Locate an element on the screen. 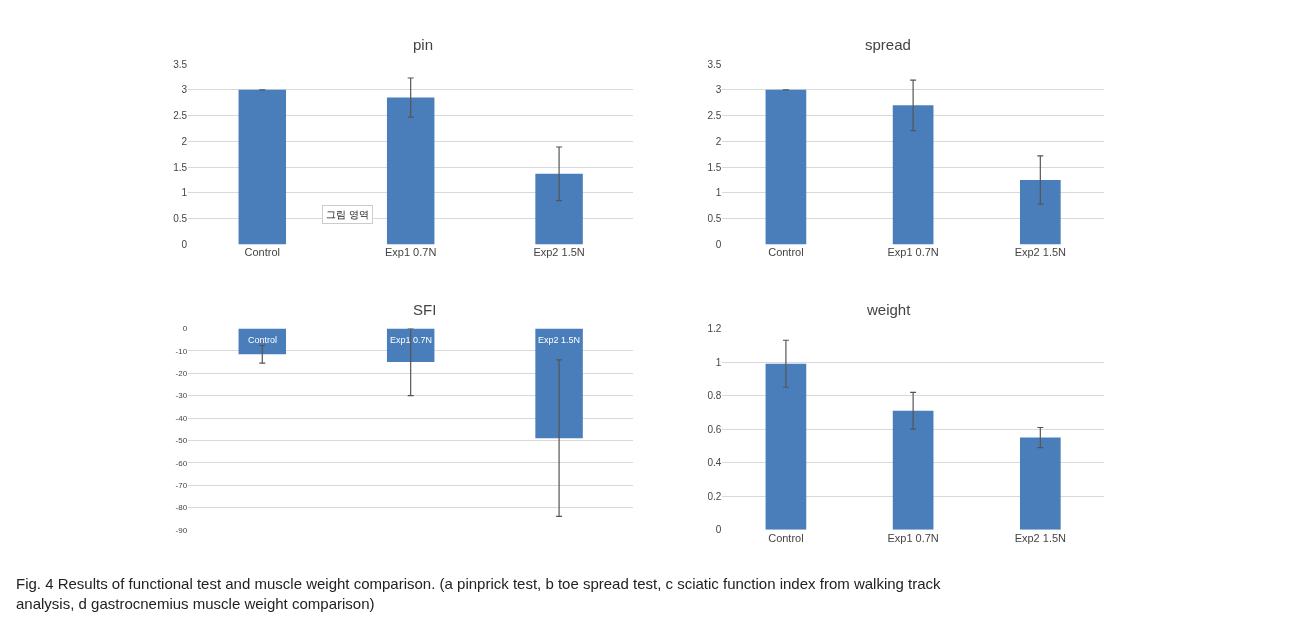 The height and width of the screenshot is (632, 1292). y-tick-label: -20 is located at coordinates (181, 374).